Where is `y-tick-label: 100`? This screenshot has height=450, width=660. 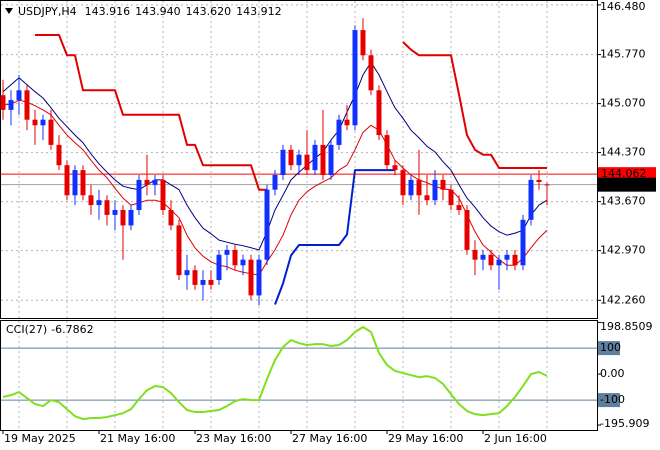
y-tick-label: 100 is located at coordinates (610, 347).